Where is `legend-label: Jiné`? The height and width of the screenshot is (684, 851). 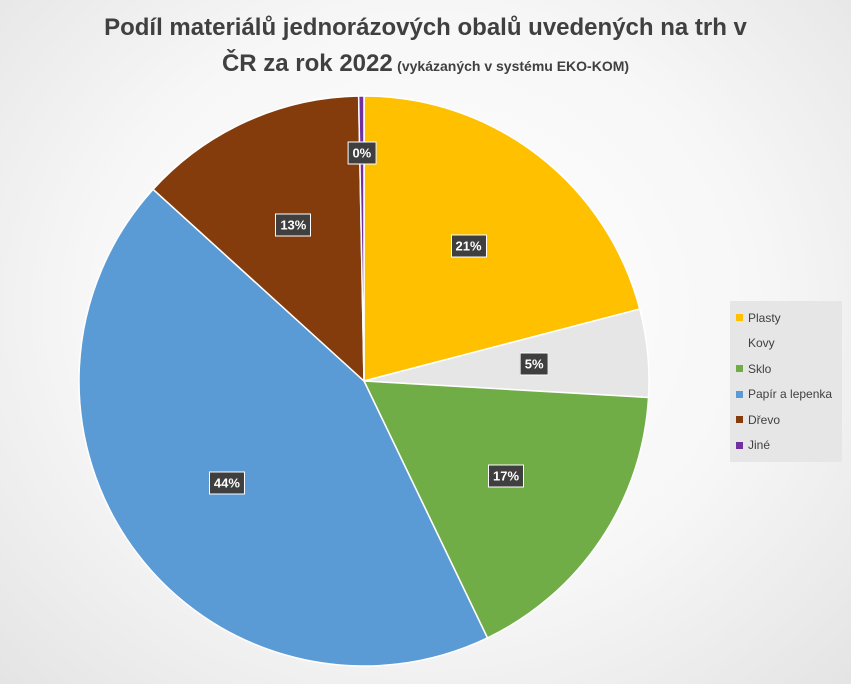 legend-label: Jiné is located at coordinates (759, 445).